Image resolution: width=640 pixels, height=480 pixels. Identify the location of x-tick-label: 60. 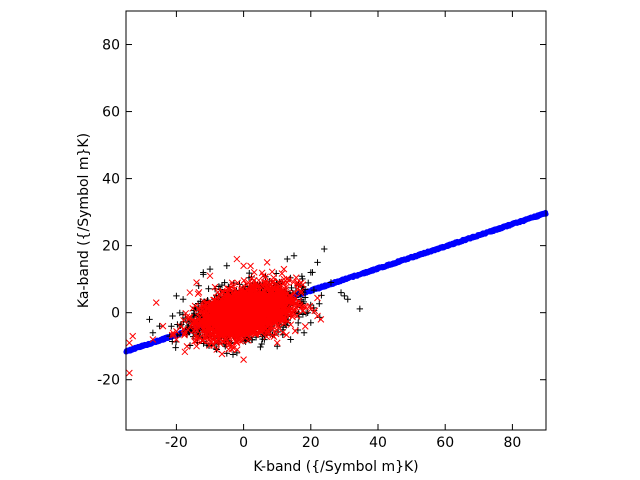
(445, 443).